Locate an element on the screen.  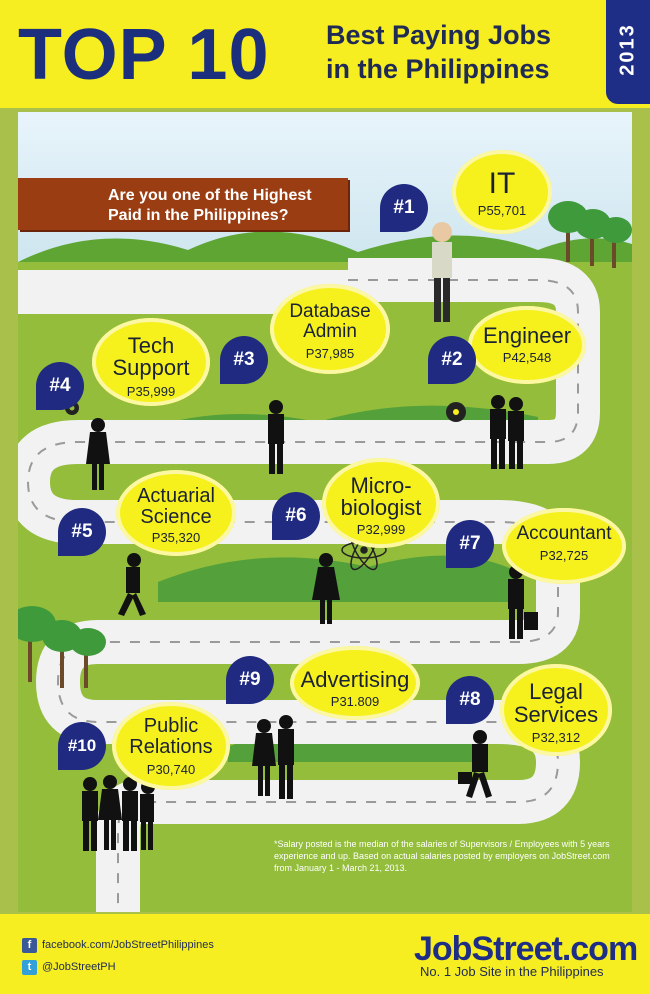
brand-logo: JobStreet.com is located at coordinates (526, 949).